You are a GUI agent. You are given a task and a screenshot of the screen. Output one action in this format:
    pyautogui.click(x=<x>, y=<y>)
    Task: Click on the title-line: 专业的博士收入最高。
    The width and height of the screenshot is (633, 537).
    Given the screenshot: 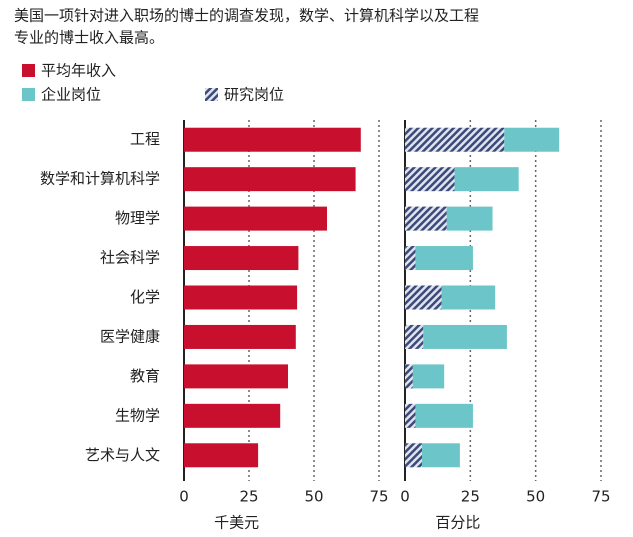 What is the action you would take?
    pyautogui.click(x=89, y=38)
    